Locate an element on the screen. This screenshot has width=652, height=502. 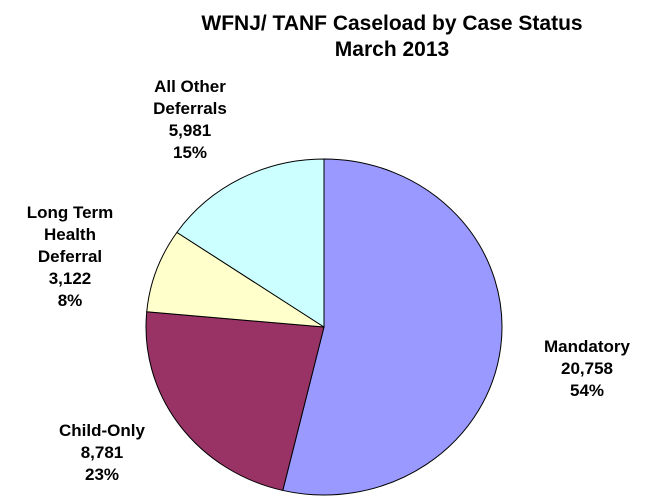
slice-label-line: Health is located at coordinates (70, 234).